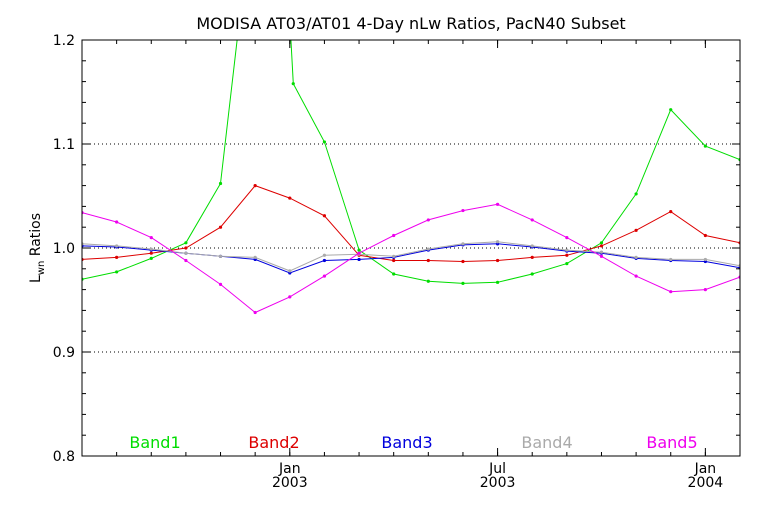 This screenshot has width=768, height=512. I want to click on y-axis-label: Lwn Ratios, so click(37, 248).